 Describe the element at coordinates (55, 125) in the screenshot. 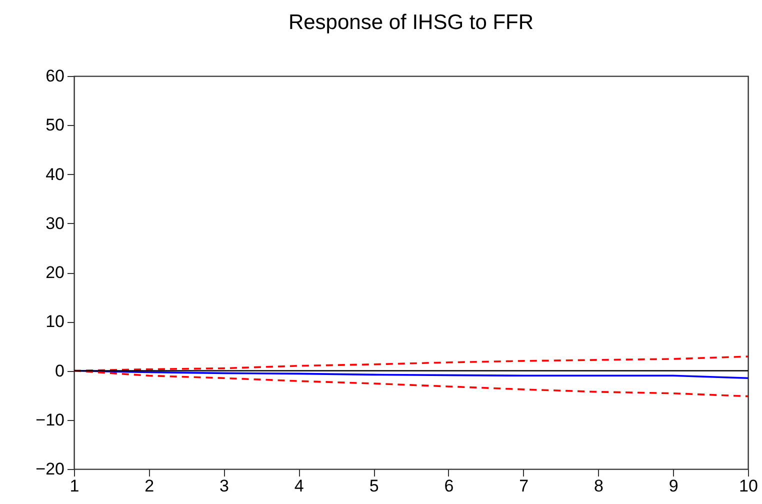

I see `y-tick-label: 50` at that location.